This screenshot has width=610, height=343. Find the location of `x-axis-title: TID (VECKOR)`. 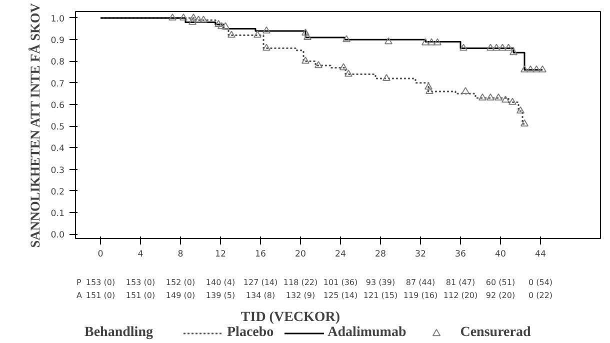

x-axis-title: TID (VECKOR) is located at coordinates (290, 317).